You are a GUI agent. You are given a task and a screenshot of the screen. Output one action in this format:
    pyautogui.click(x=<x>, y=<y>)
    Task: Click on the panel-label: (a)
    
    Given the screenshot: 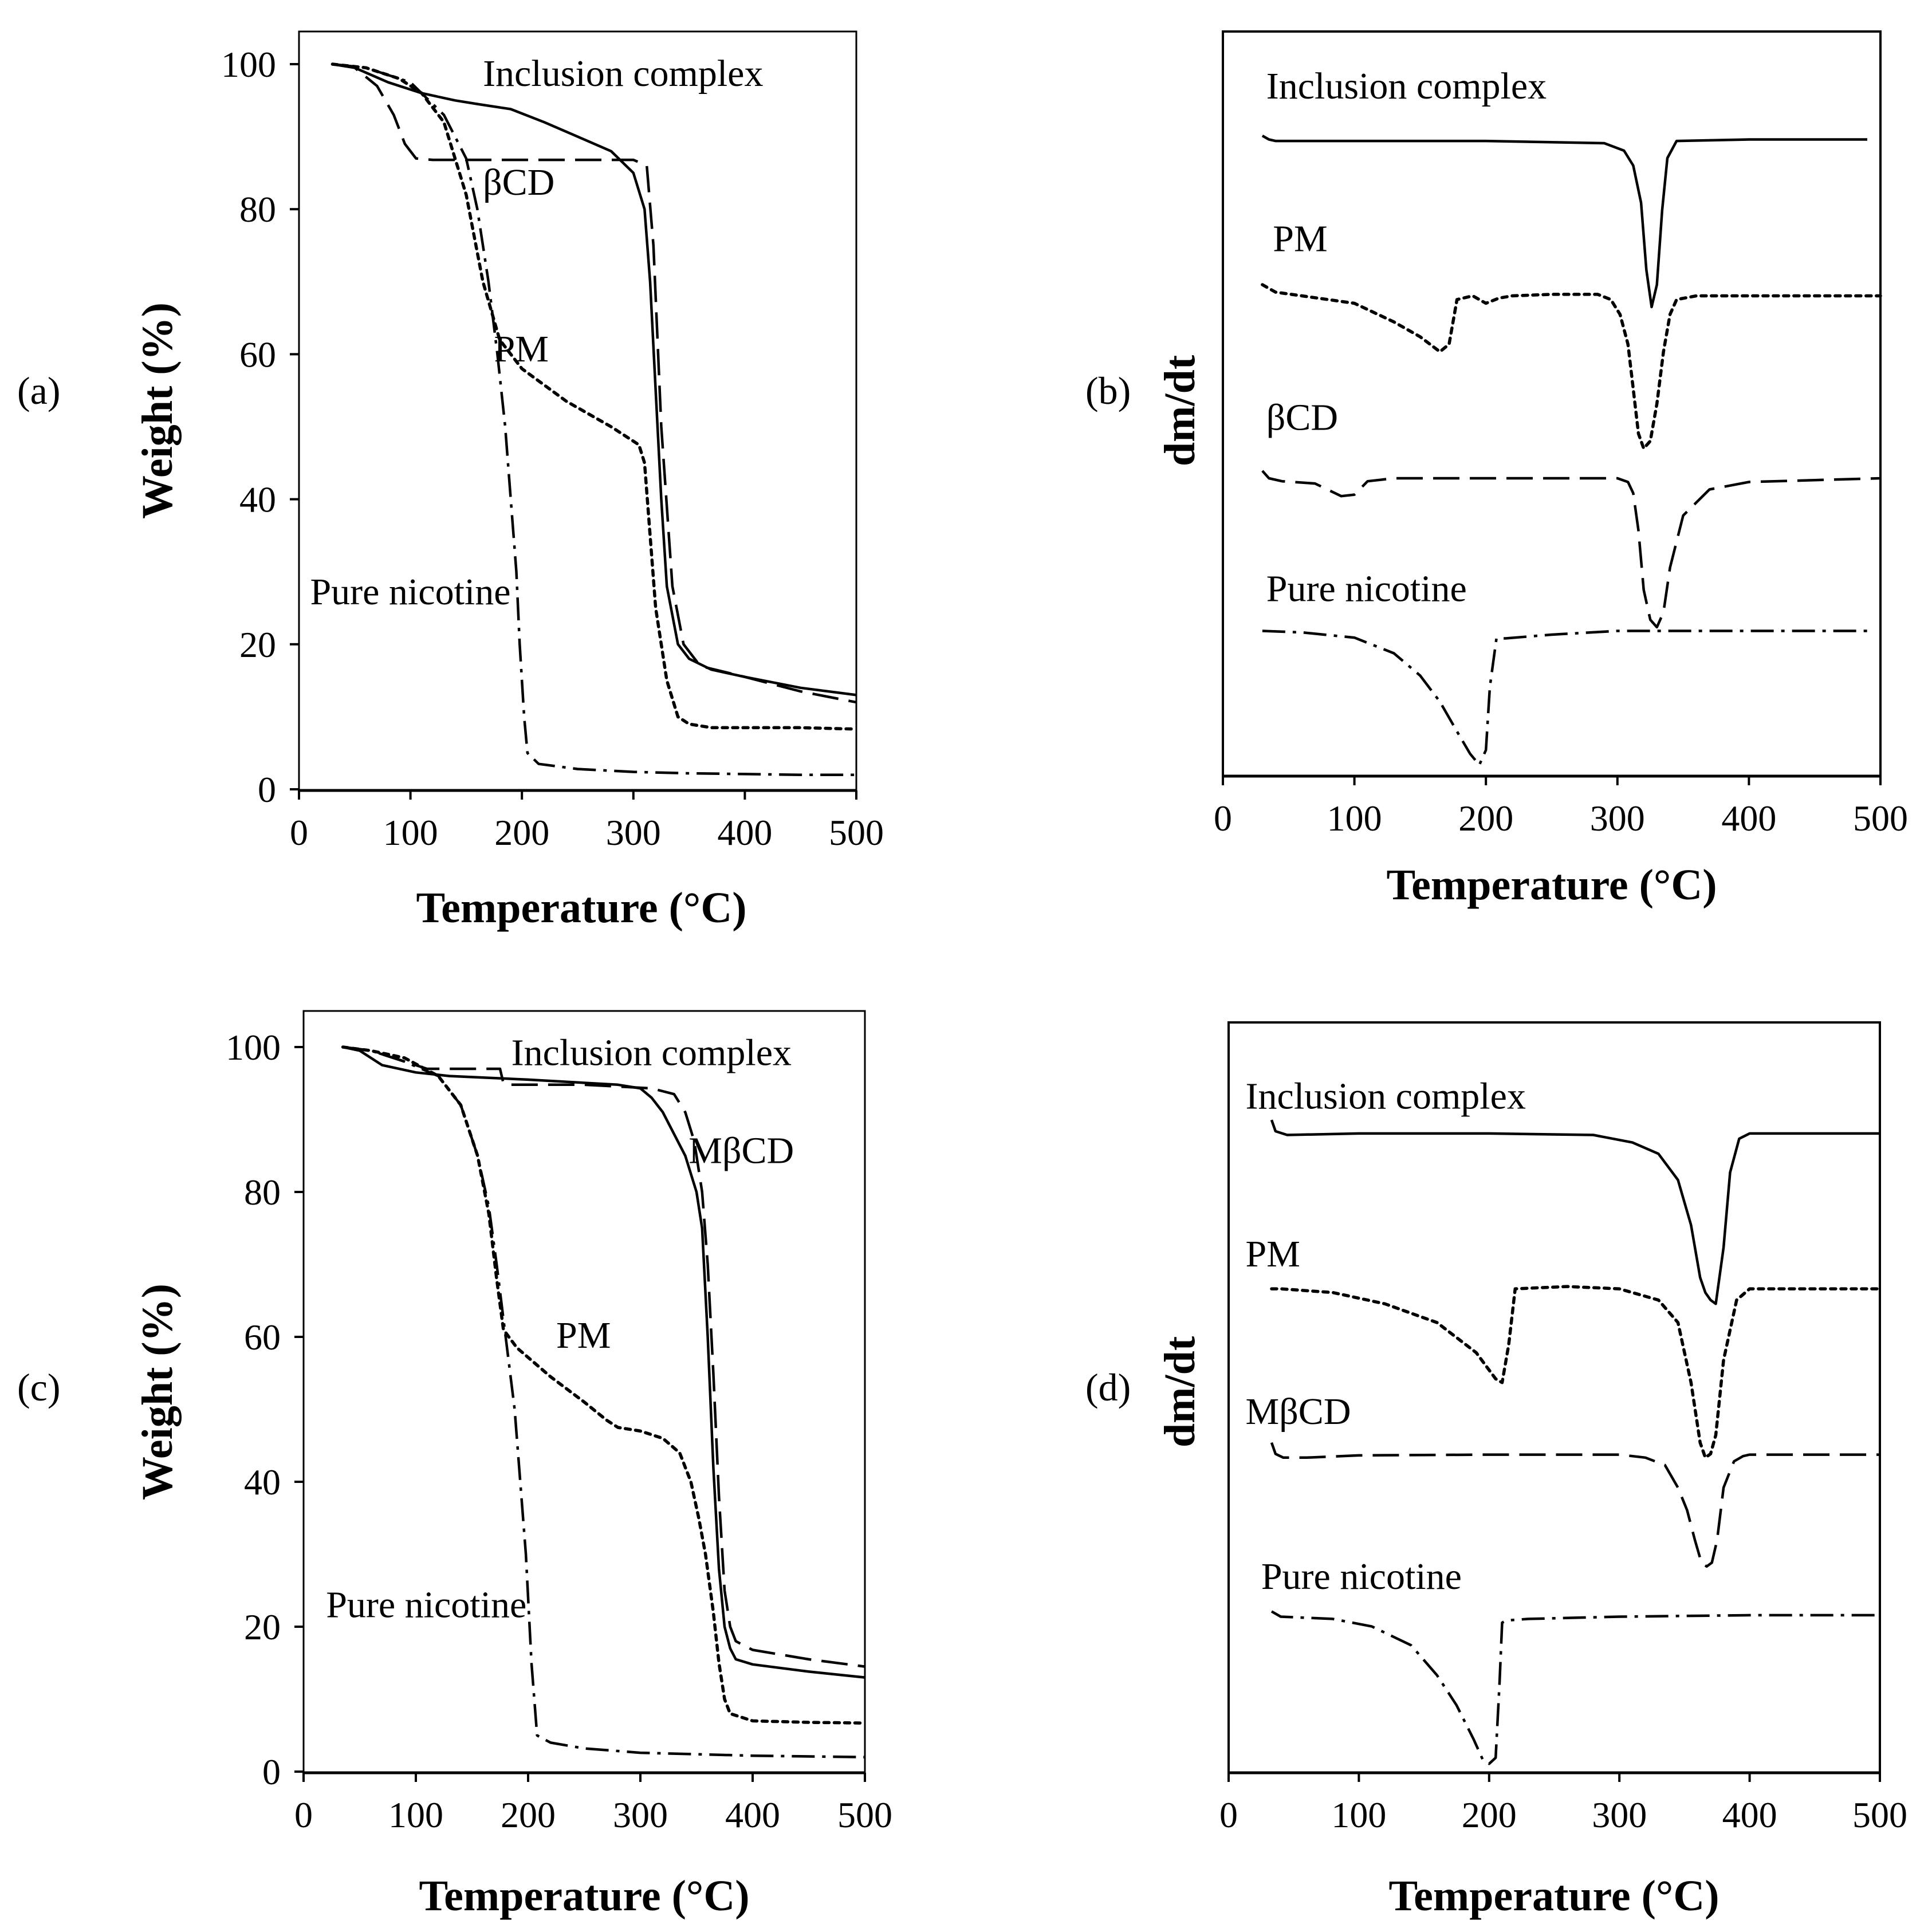 What is the action you would take?
    pyautogui.click(x=38, y=390)
    